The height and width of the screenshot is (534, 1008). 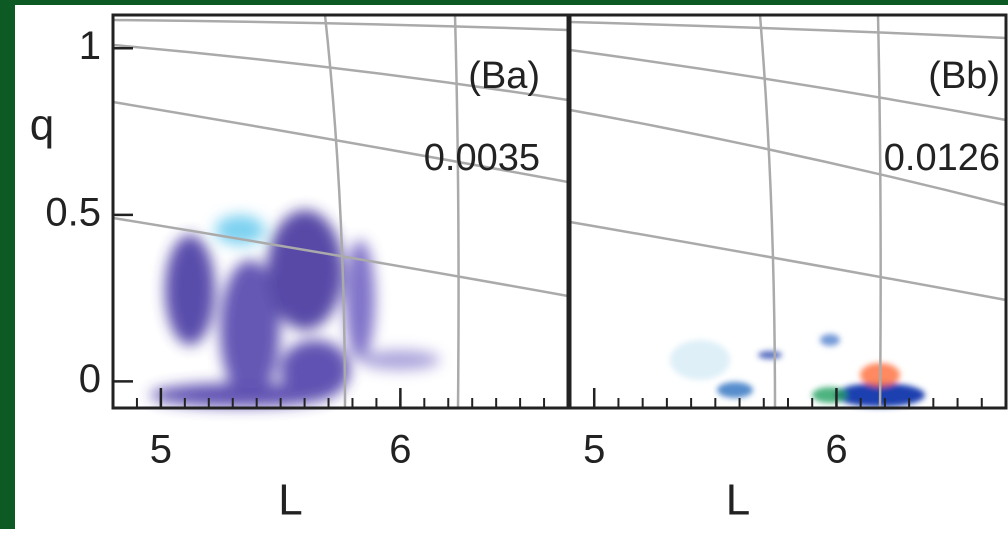 What do you see at coordinates (482, 158) in the screenshot?
I see `annotation: 0.0035` at bounding box center [482, 158].